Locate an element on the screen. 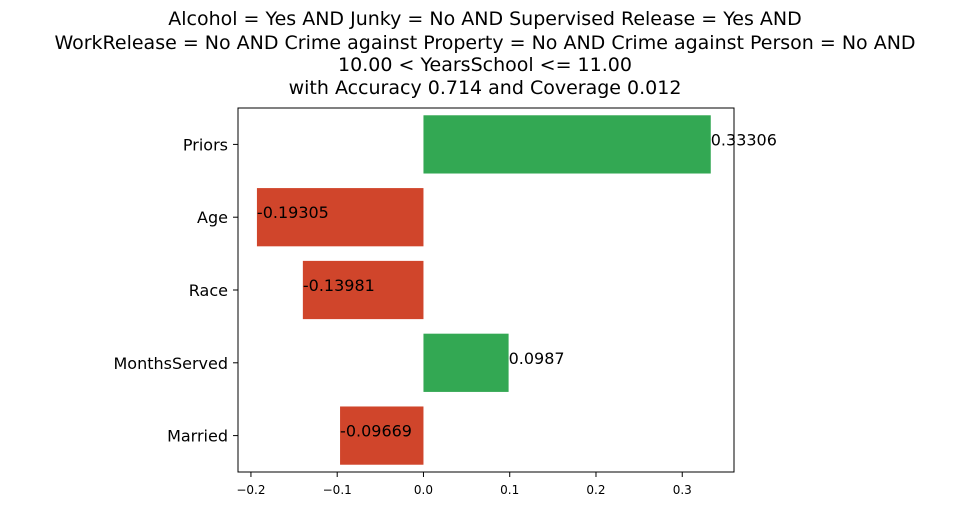 The width and height of the screenshot is (971, 507). x-tick-label: 0.0 is located at coordinates (423, 490).